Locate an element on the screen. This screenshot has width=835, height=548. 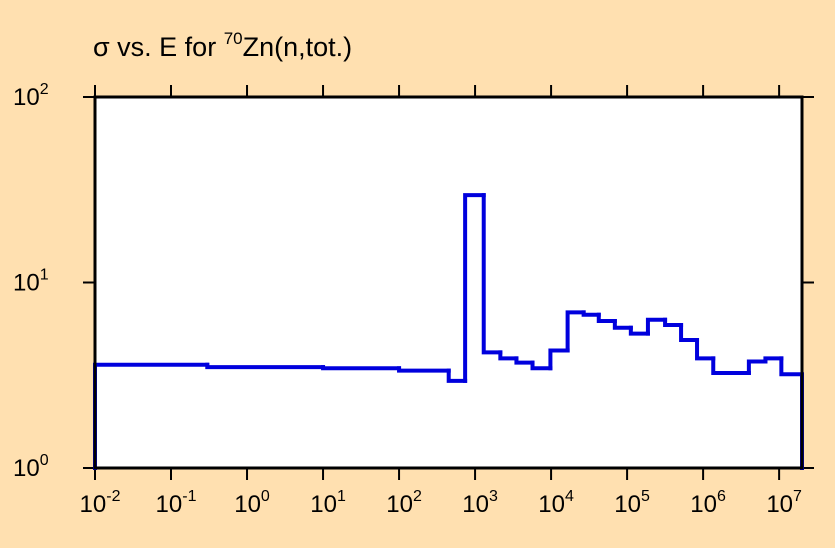
x-tick-label: 10⁻¹ is located at coordinates (176, 503).